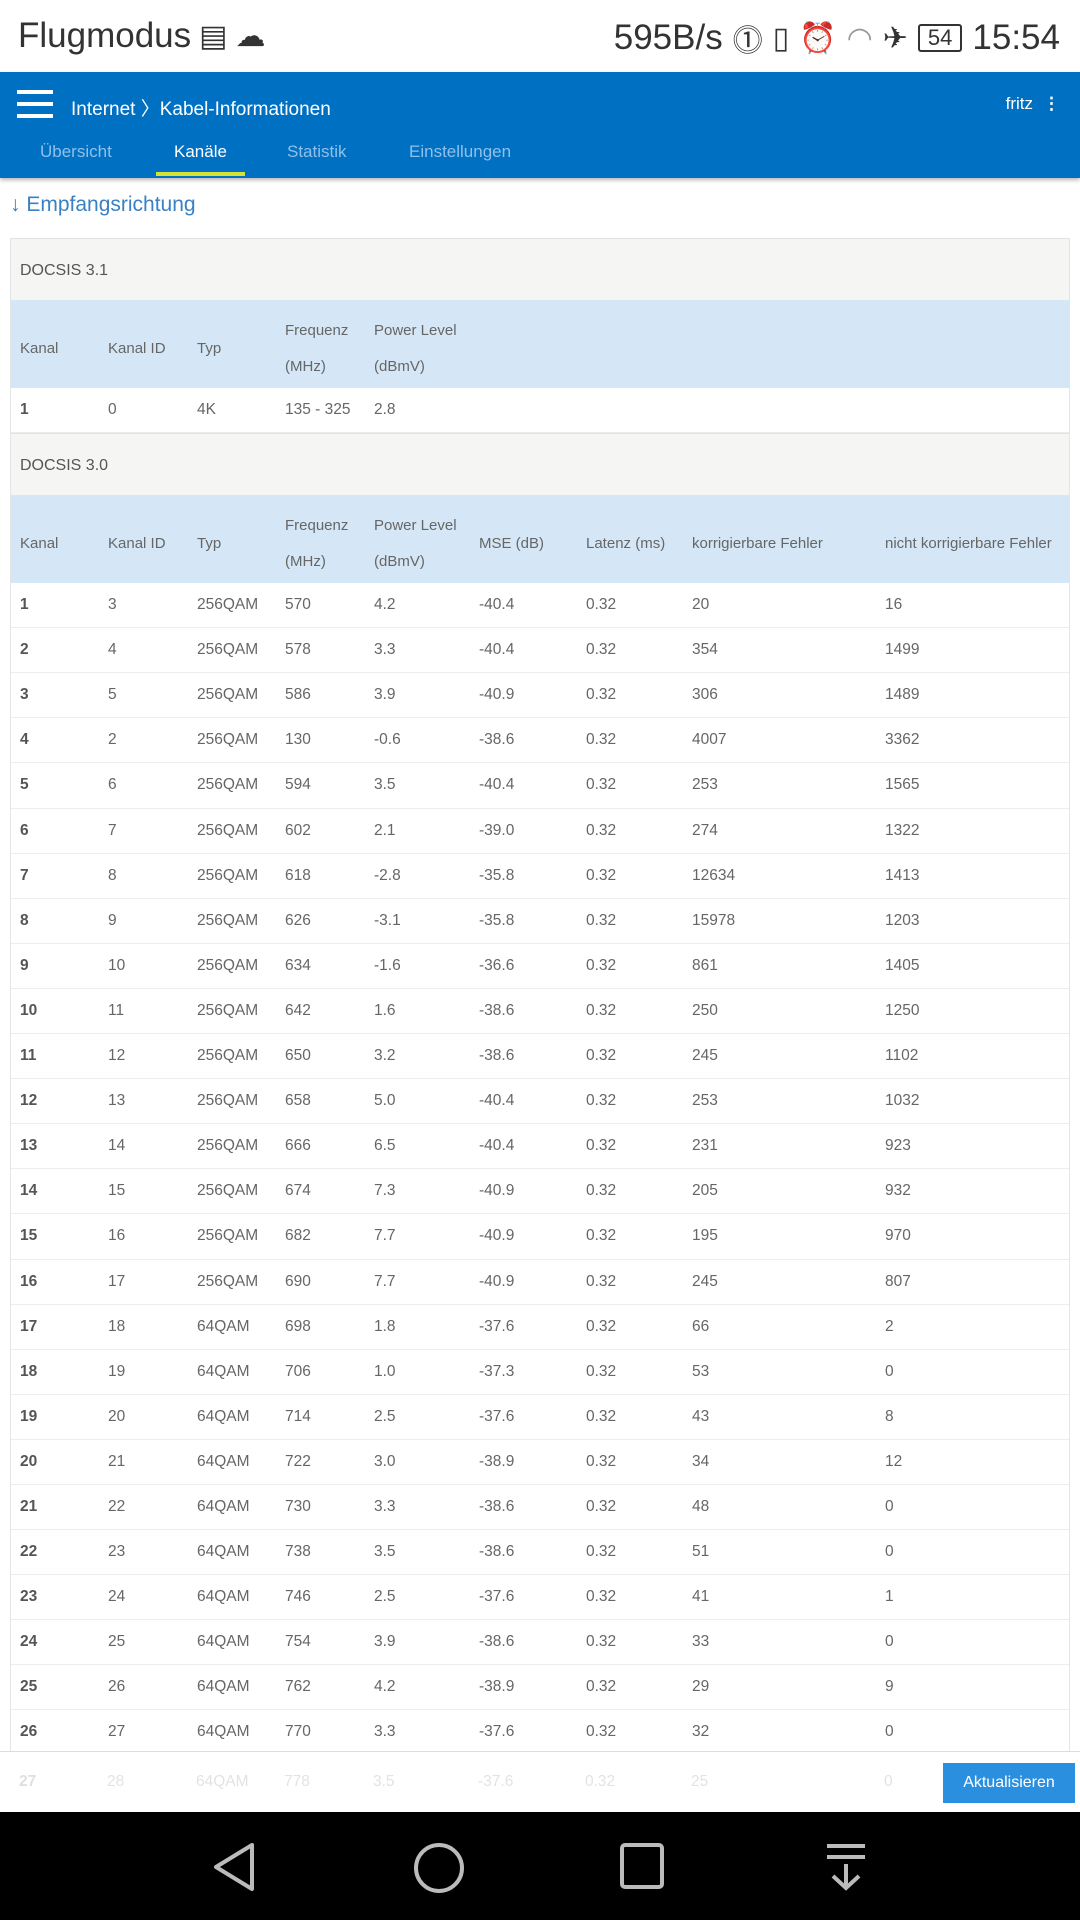 This screenshot has height=1920, width=1080. Describe the element at coordinates (24, 740) in the screenshot. I see `table-cell: 4` at that location.